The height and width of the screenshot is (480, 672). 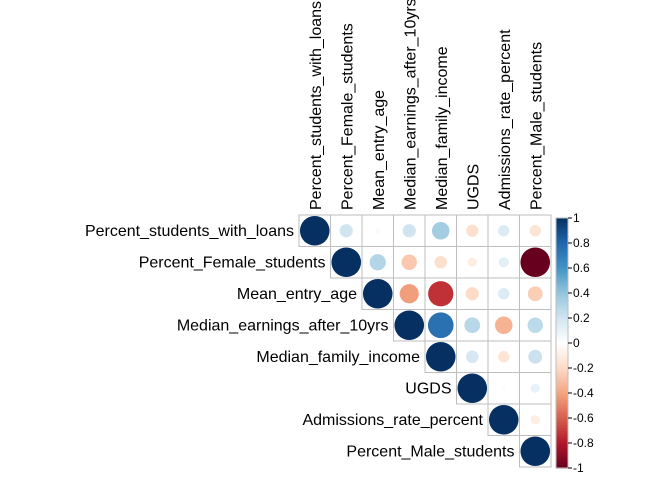 I want to click on column-label: Percent_Female_students, so click(x=347, y=116).